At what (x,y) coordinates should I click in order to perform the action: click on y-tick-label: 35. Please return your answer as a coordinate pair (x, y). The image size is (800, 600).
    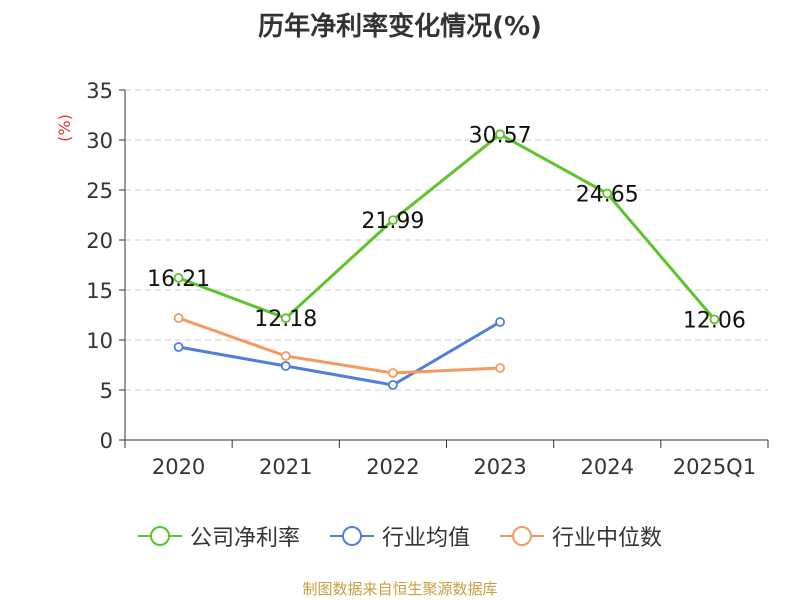
    Looking at the image, I should click on (99, 91).